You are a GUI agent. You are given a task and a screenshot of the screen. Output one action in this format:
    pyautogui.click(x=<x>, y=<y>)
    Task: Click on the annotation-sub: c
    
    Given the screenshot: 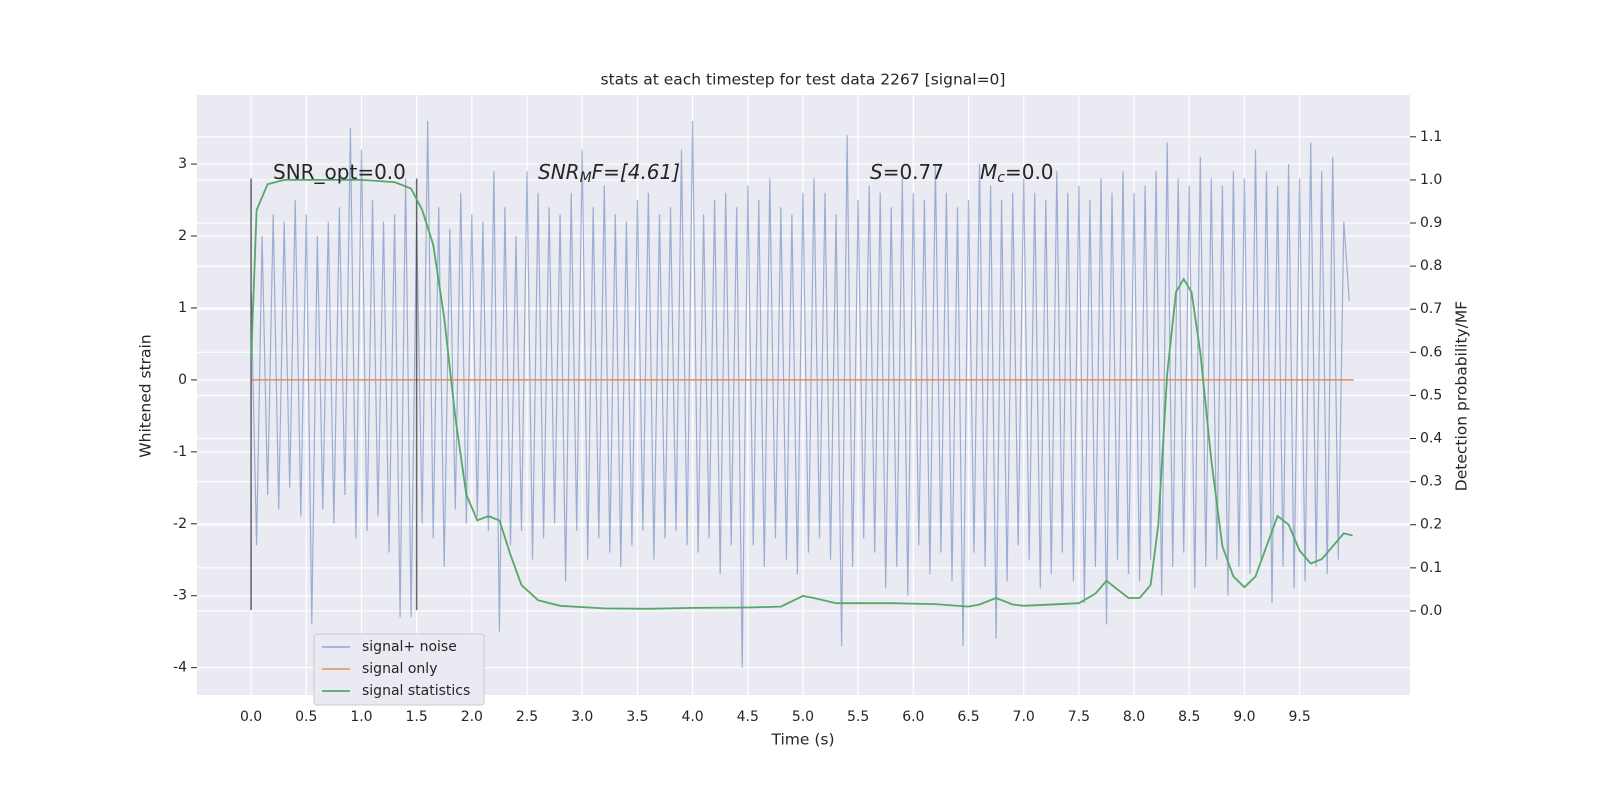 What is the action you would take?
    pyautogui.click(x=1001, y=178)
    